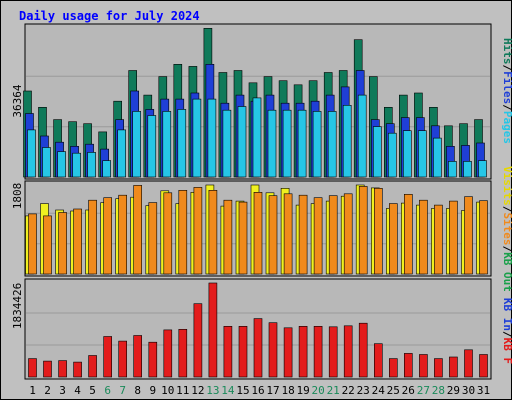  I want to click on legend-middle: Visits/Sites/KB Out, so click(506, 229).